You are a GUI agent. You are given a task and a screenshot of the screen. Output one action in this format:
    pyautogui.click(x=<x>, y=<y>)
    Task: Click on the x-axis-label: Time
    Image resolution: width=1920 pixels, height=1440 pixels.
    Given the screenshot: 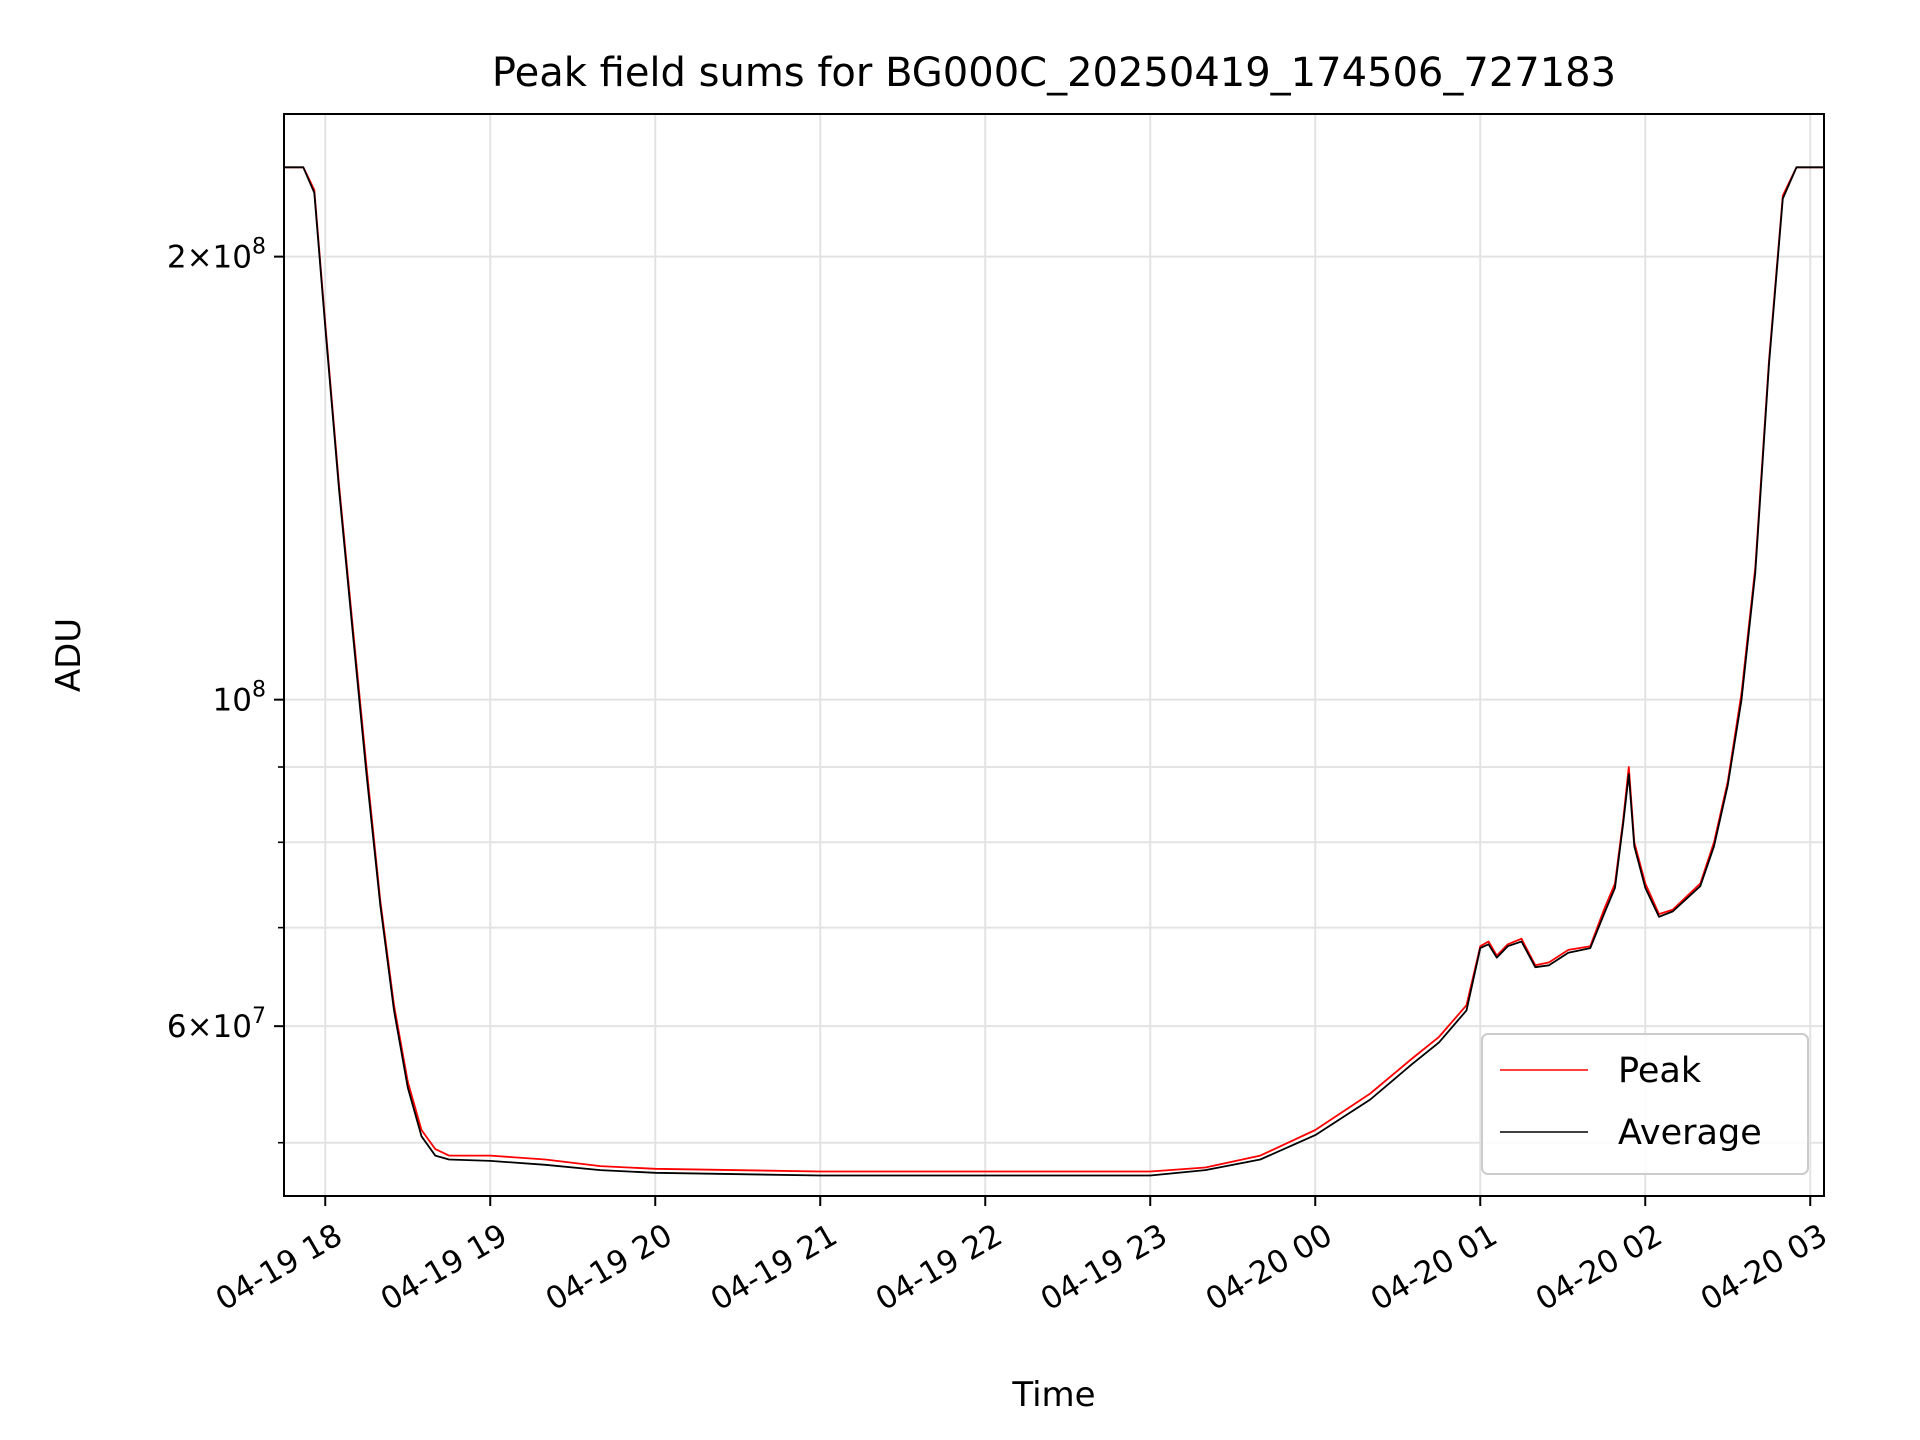 What is the action you would take?
    pyautogui.click(x=1053, y=1395)
    